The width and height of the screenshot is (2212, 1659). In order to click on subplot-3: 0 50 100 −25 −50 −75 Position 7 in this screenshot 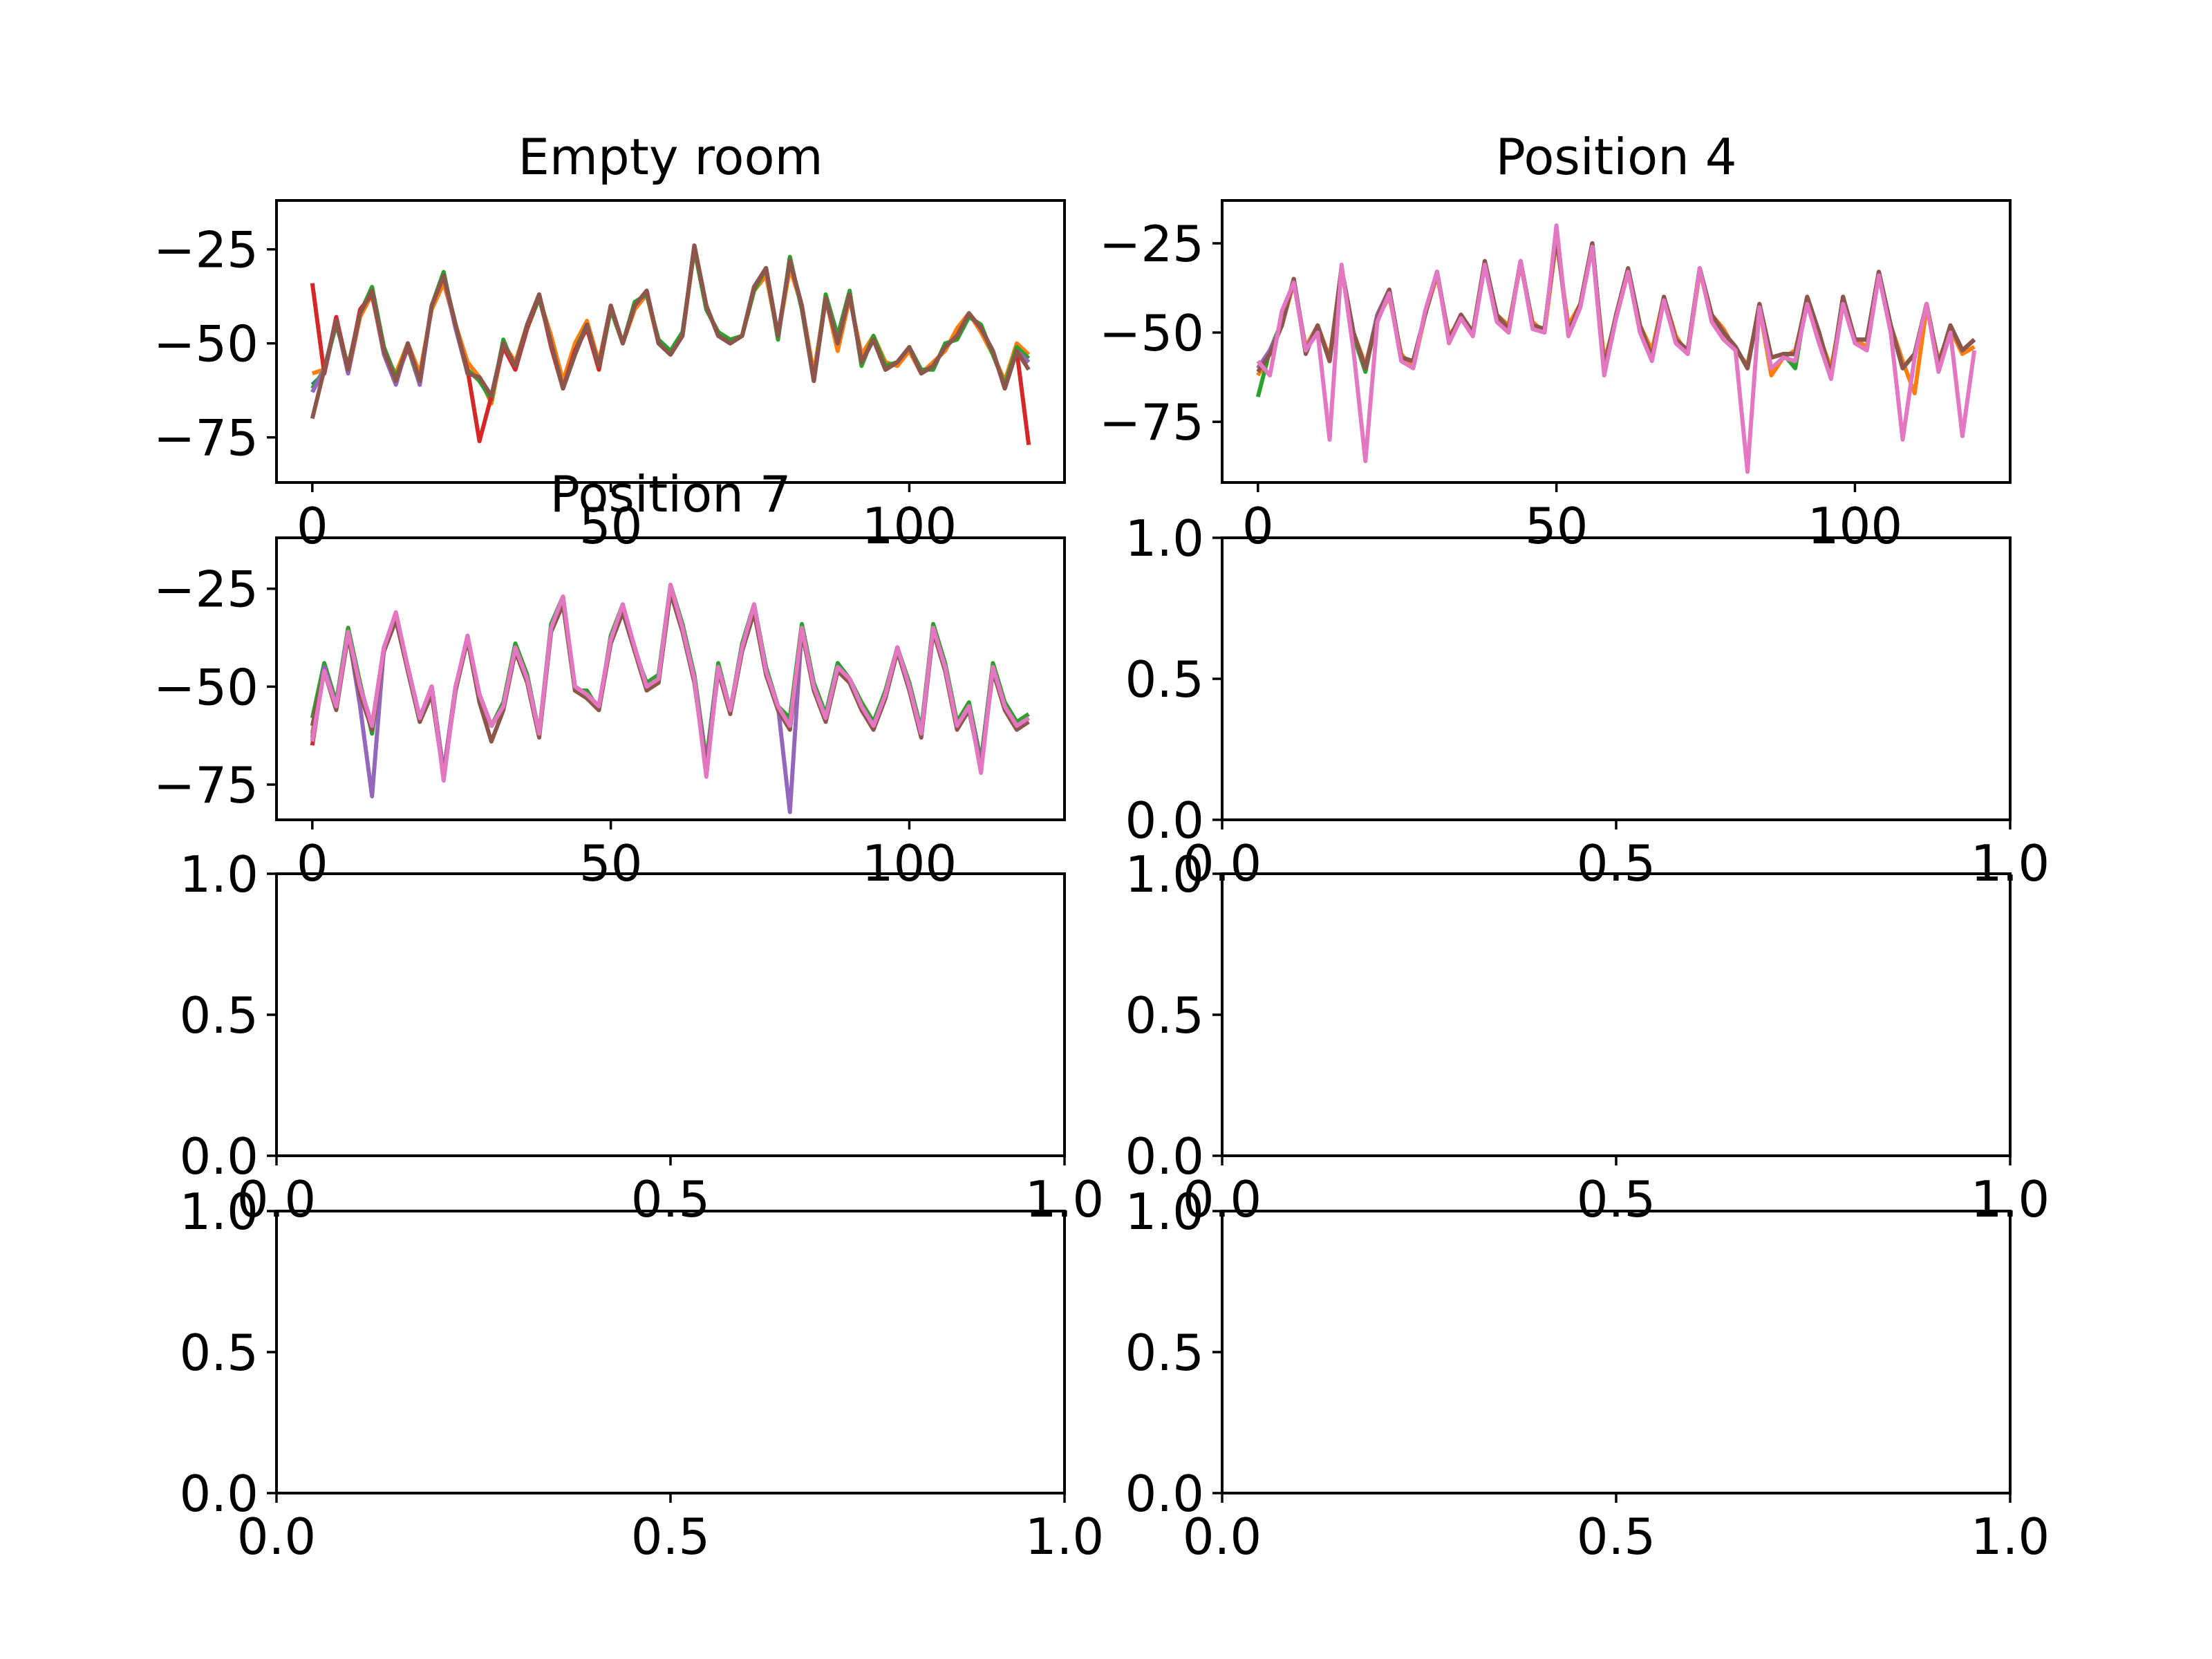, I will do `click(609, 678)`.